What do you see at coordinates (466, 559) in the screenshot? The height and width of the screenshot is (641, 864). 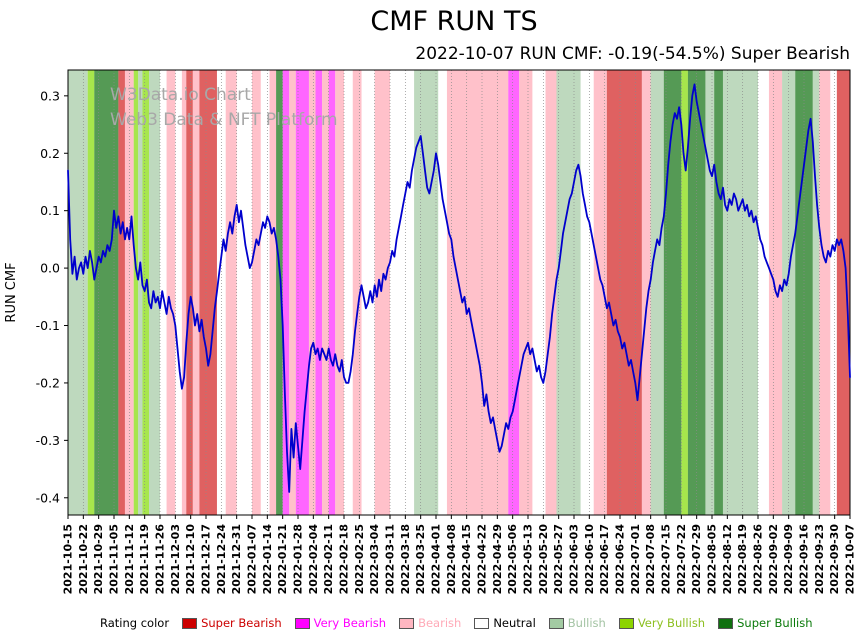 I see `x-tick-label: 2022-04-15` at bounding box center [466, 559].